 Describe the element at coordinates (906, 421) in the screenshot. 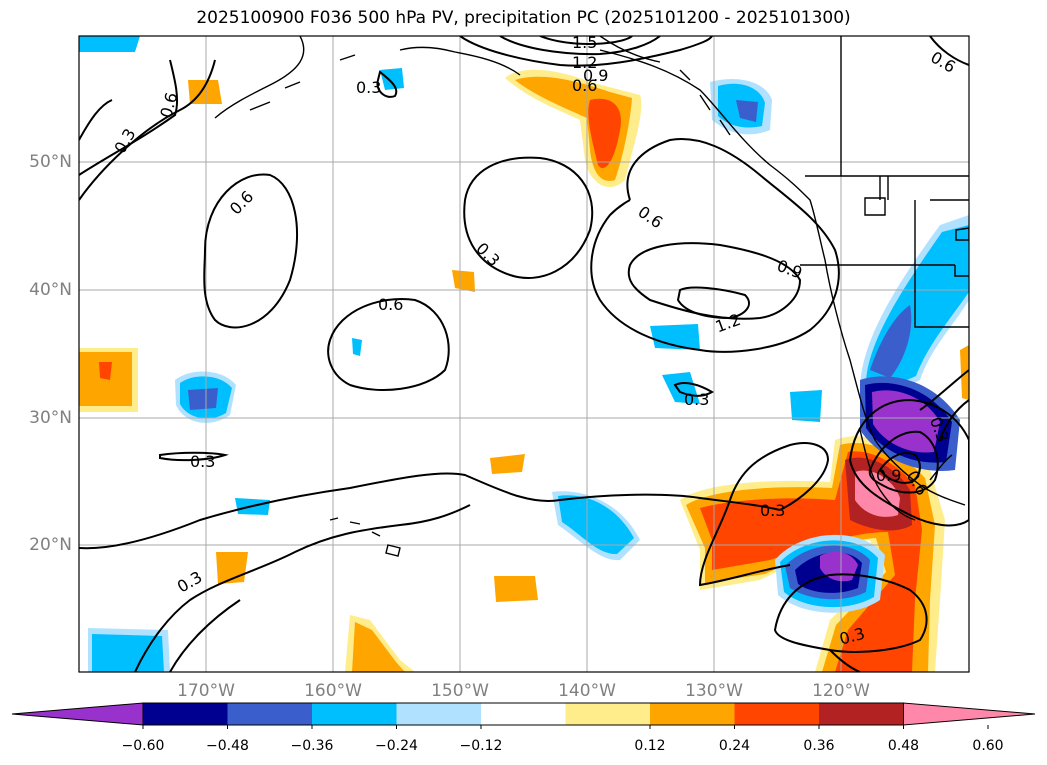

I see `shade-neg-baja-purple` at that location.